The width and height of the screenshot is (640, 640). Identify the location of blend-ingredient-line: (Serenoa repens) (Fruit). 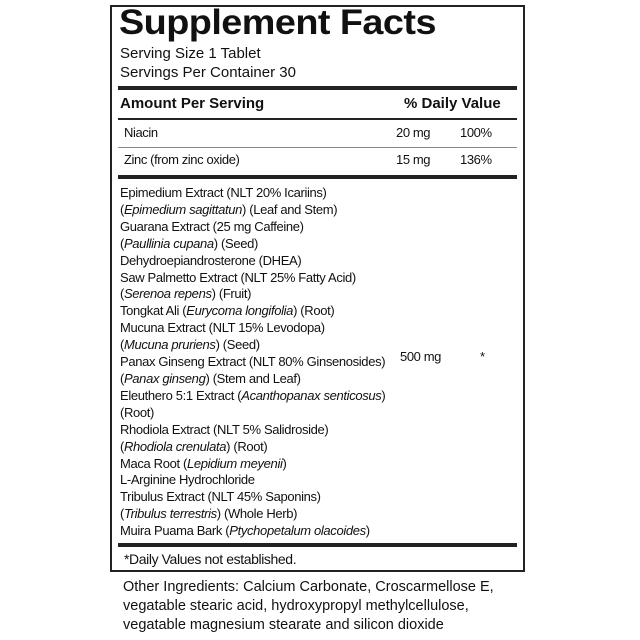
(252, 294).